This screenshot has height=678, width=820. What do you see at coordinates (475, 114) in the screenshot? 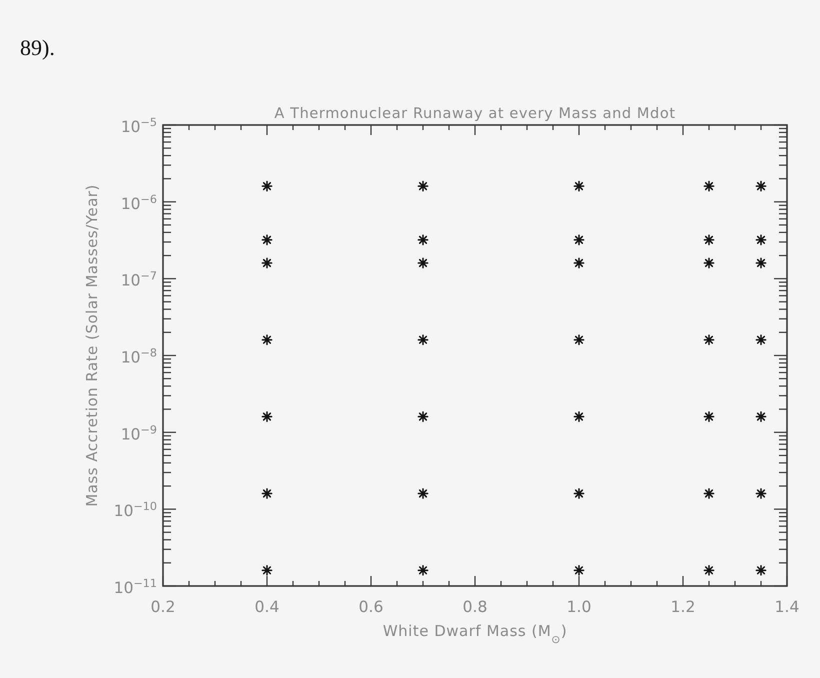
I see `chart-title: A Thermonuclear Runaway at every Mass and Mdot` at bounding box center [475, 114].